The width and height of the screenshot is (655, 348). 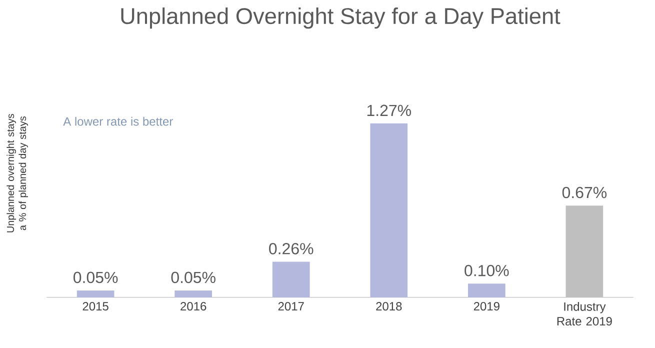 What do you see at coordinates (486, 270) in the screenshot?
I see `data-label: 0.10%` at bounding box center [486, 270].